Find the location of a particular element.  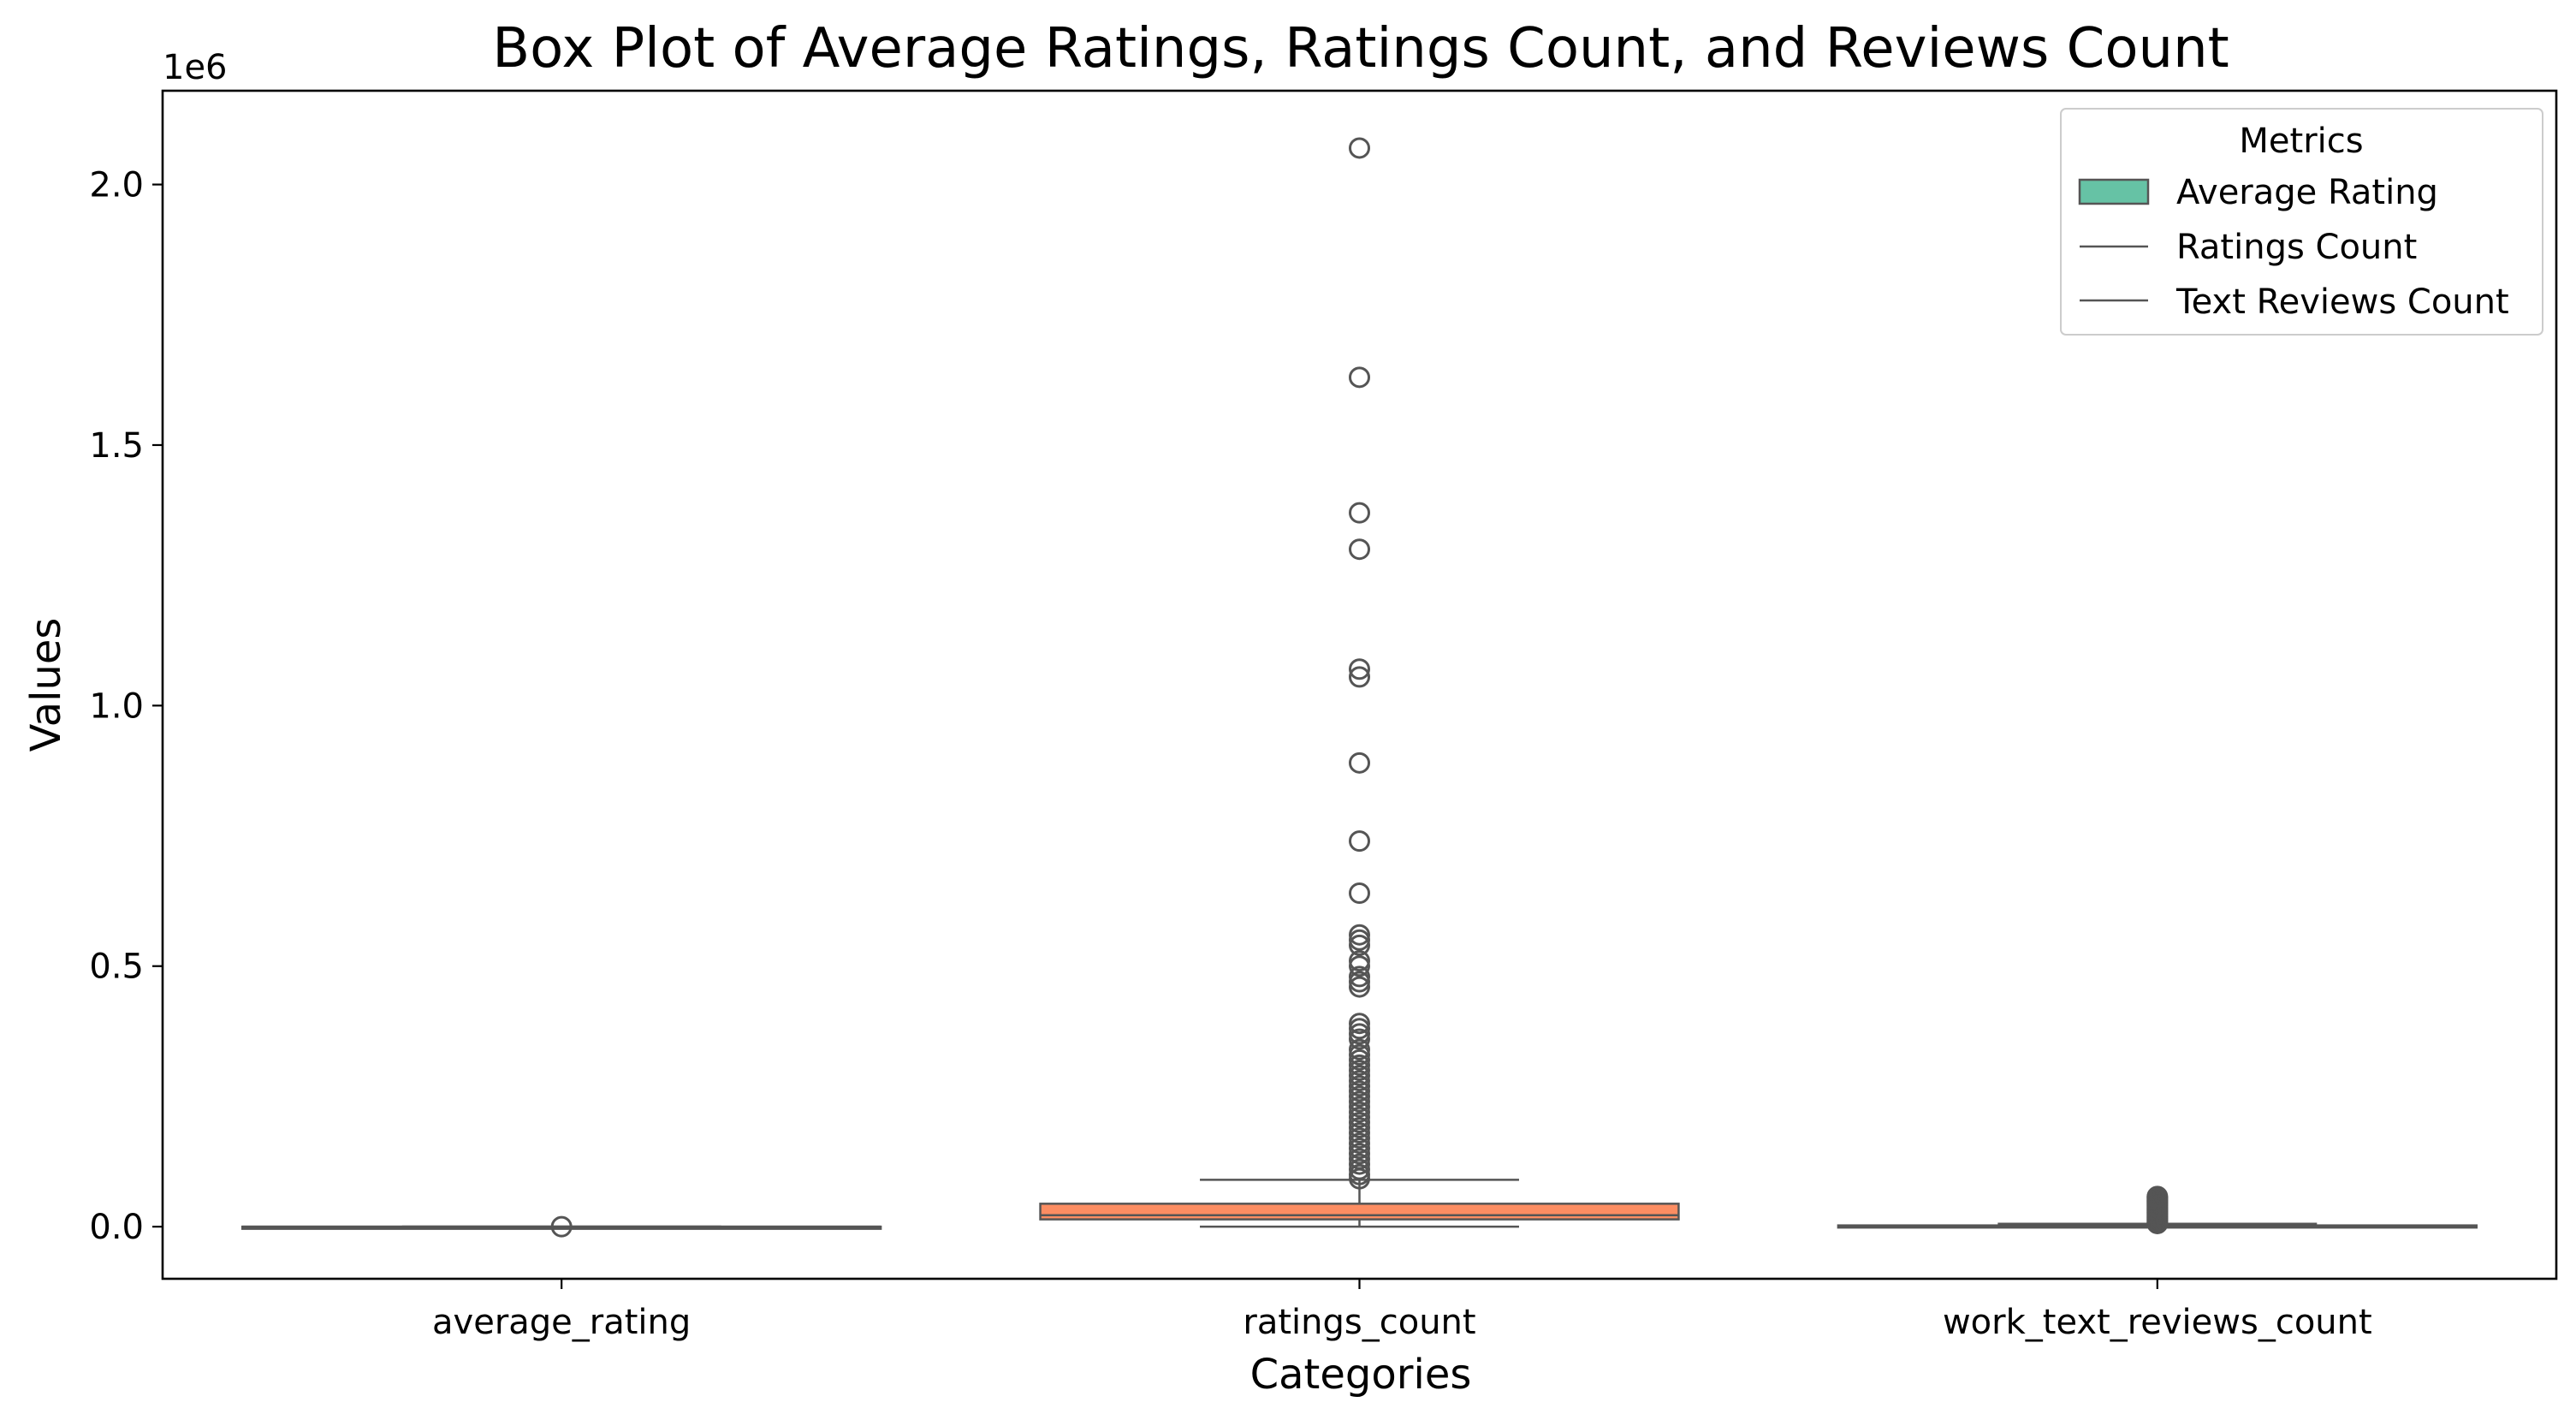

legend-title: Metrics is located at coordinates (2301, 141).